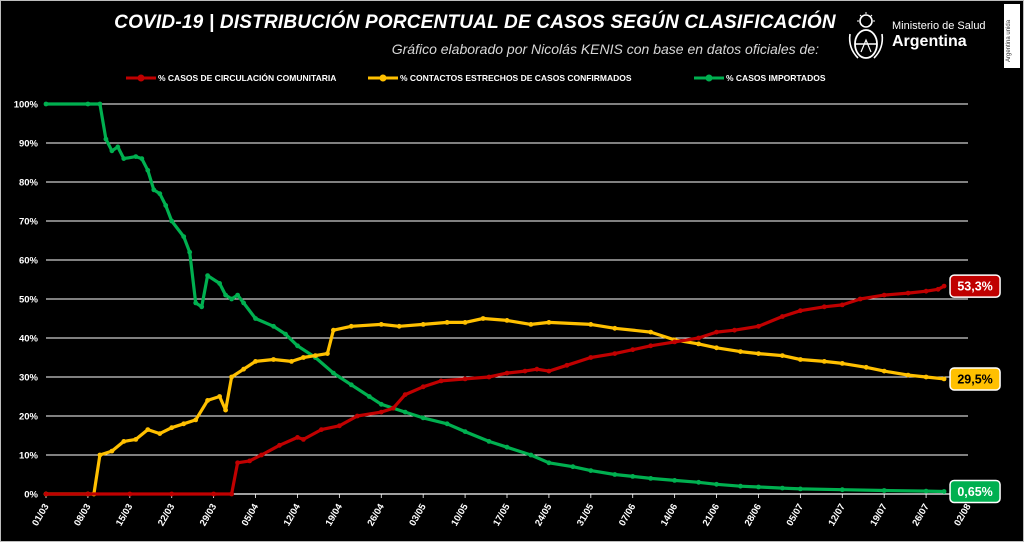 This screenshot has height=542, width=1024. What do you see at coordinates (460, 514) in the screenshot?
I see `x-tick-label: 10/05` at bounding box center [460, 514].